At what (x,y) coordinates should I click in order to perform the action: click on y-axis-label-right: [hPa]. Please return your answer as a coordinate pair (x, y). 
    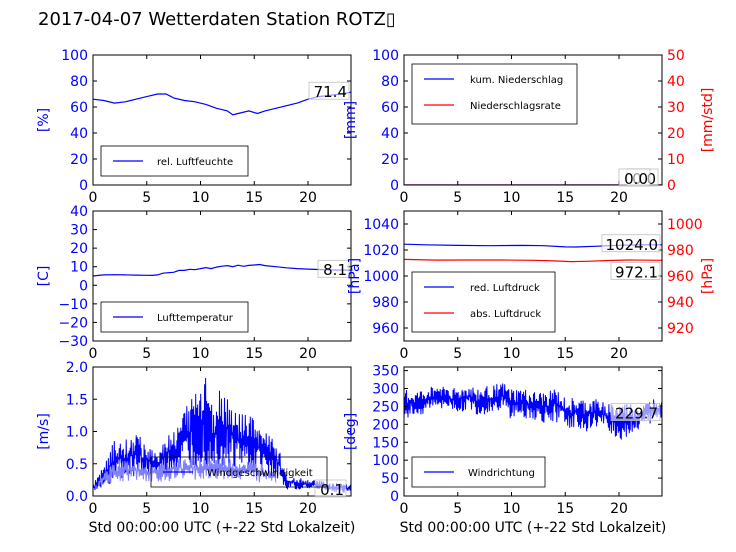
    Looking at the image, I should click on (708, 276).